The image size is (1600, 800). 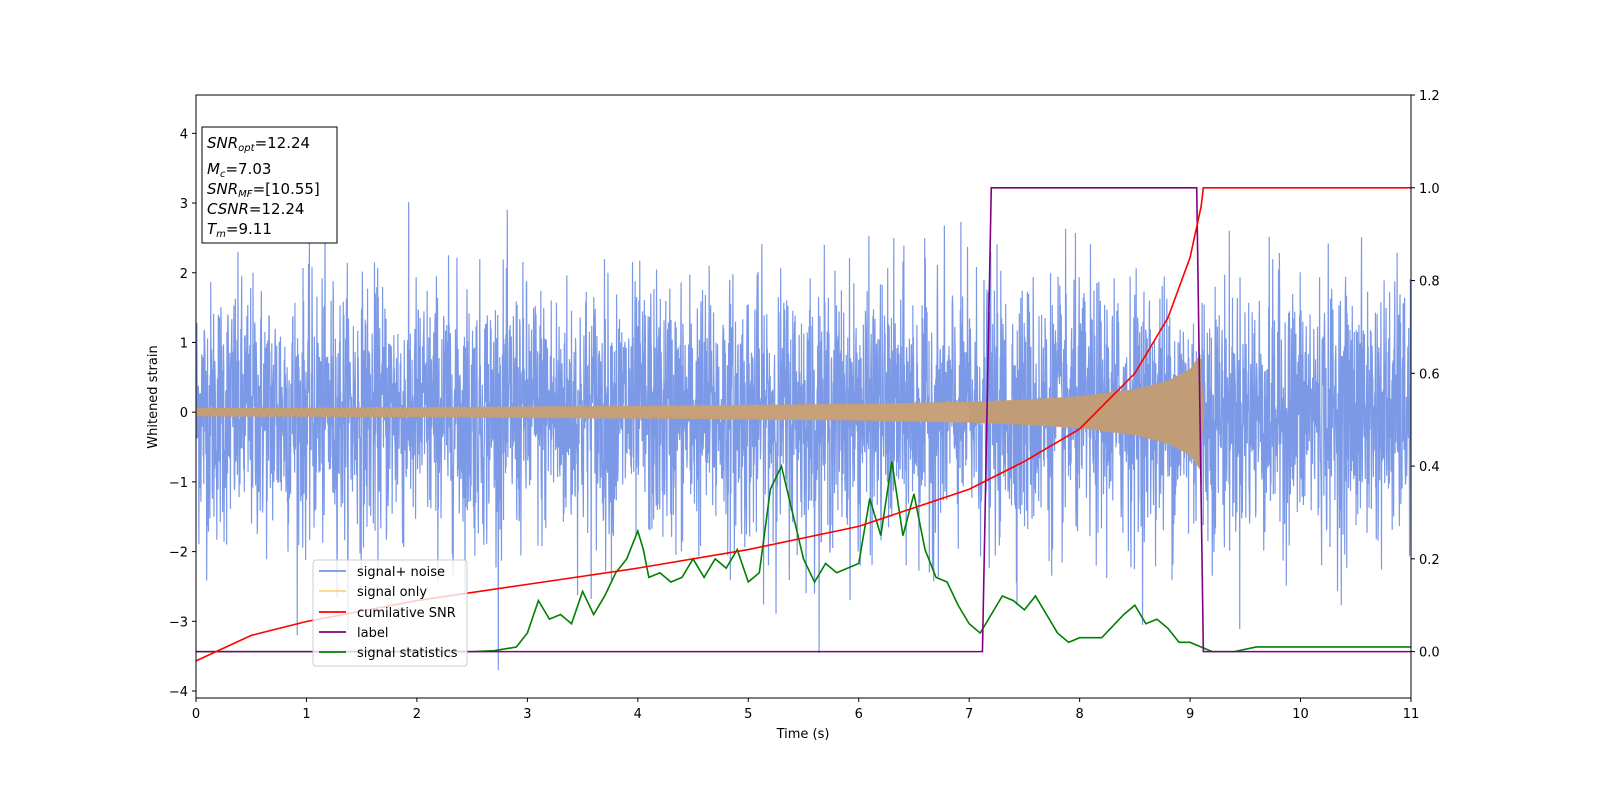 What do you see at coordinates (1429, 282) in the screenshot?
I see `y2-tick-label: 0.8` at bounding box center [1429, 282].